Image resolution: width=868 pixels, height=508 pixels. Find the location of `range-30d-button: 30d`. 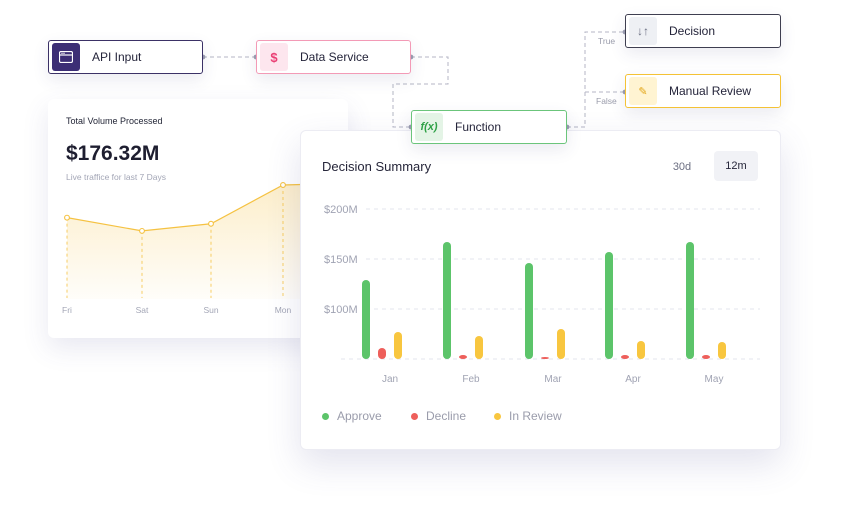

range-30d-button: 30d is located at coordinates (682, 167).